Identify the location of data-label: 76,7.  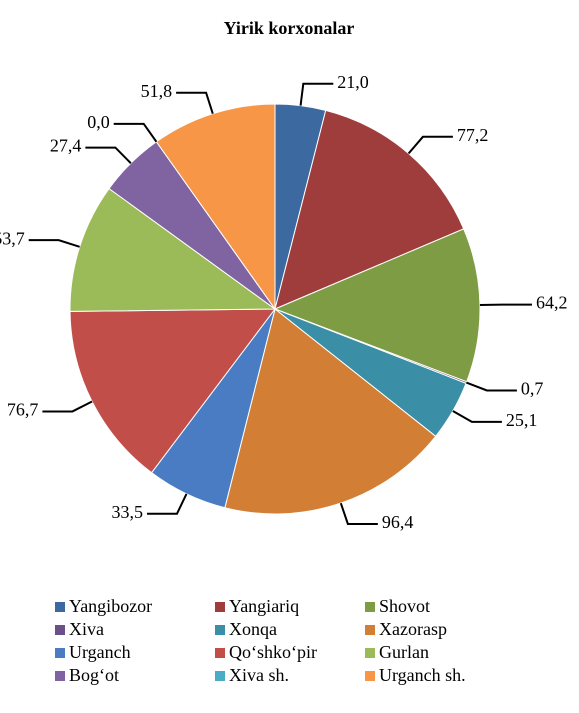
(23, 410).